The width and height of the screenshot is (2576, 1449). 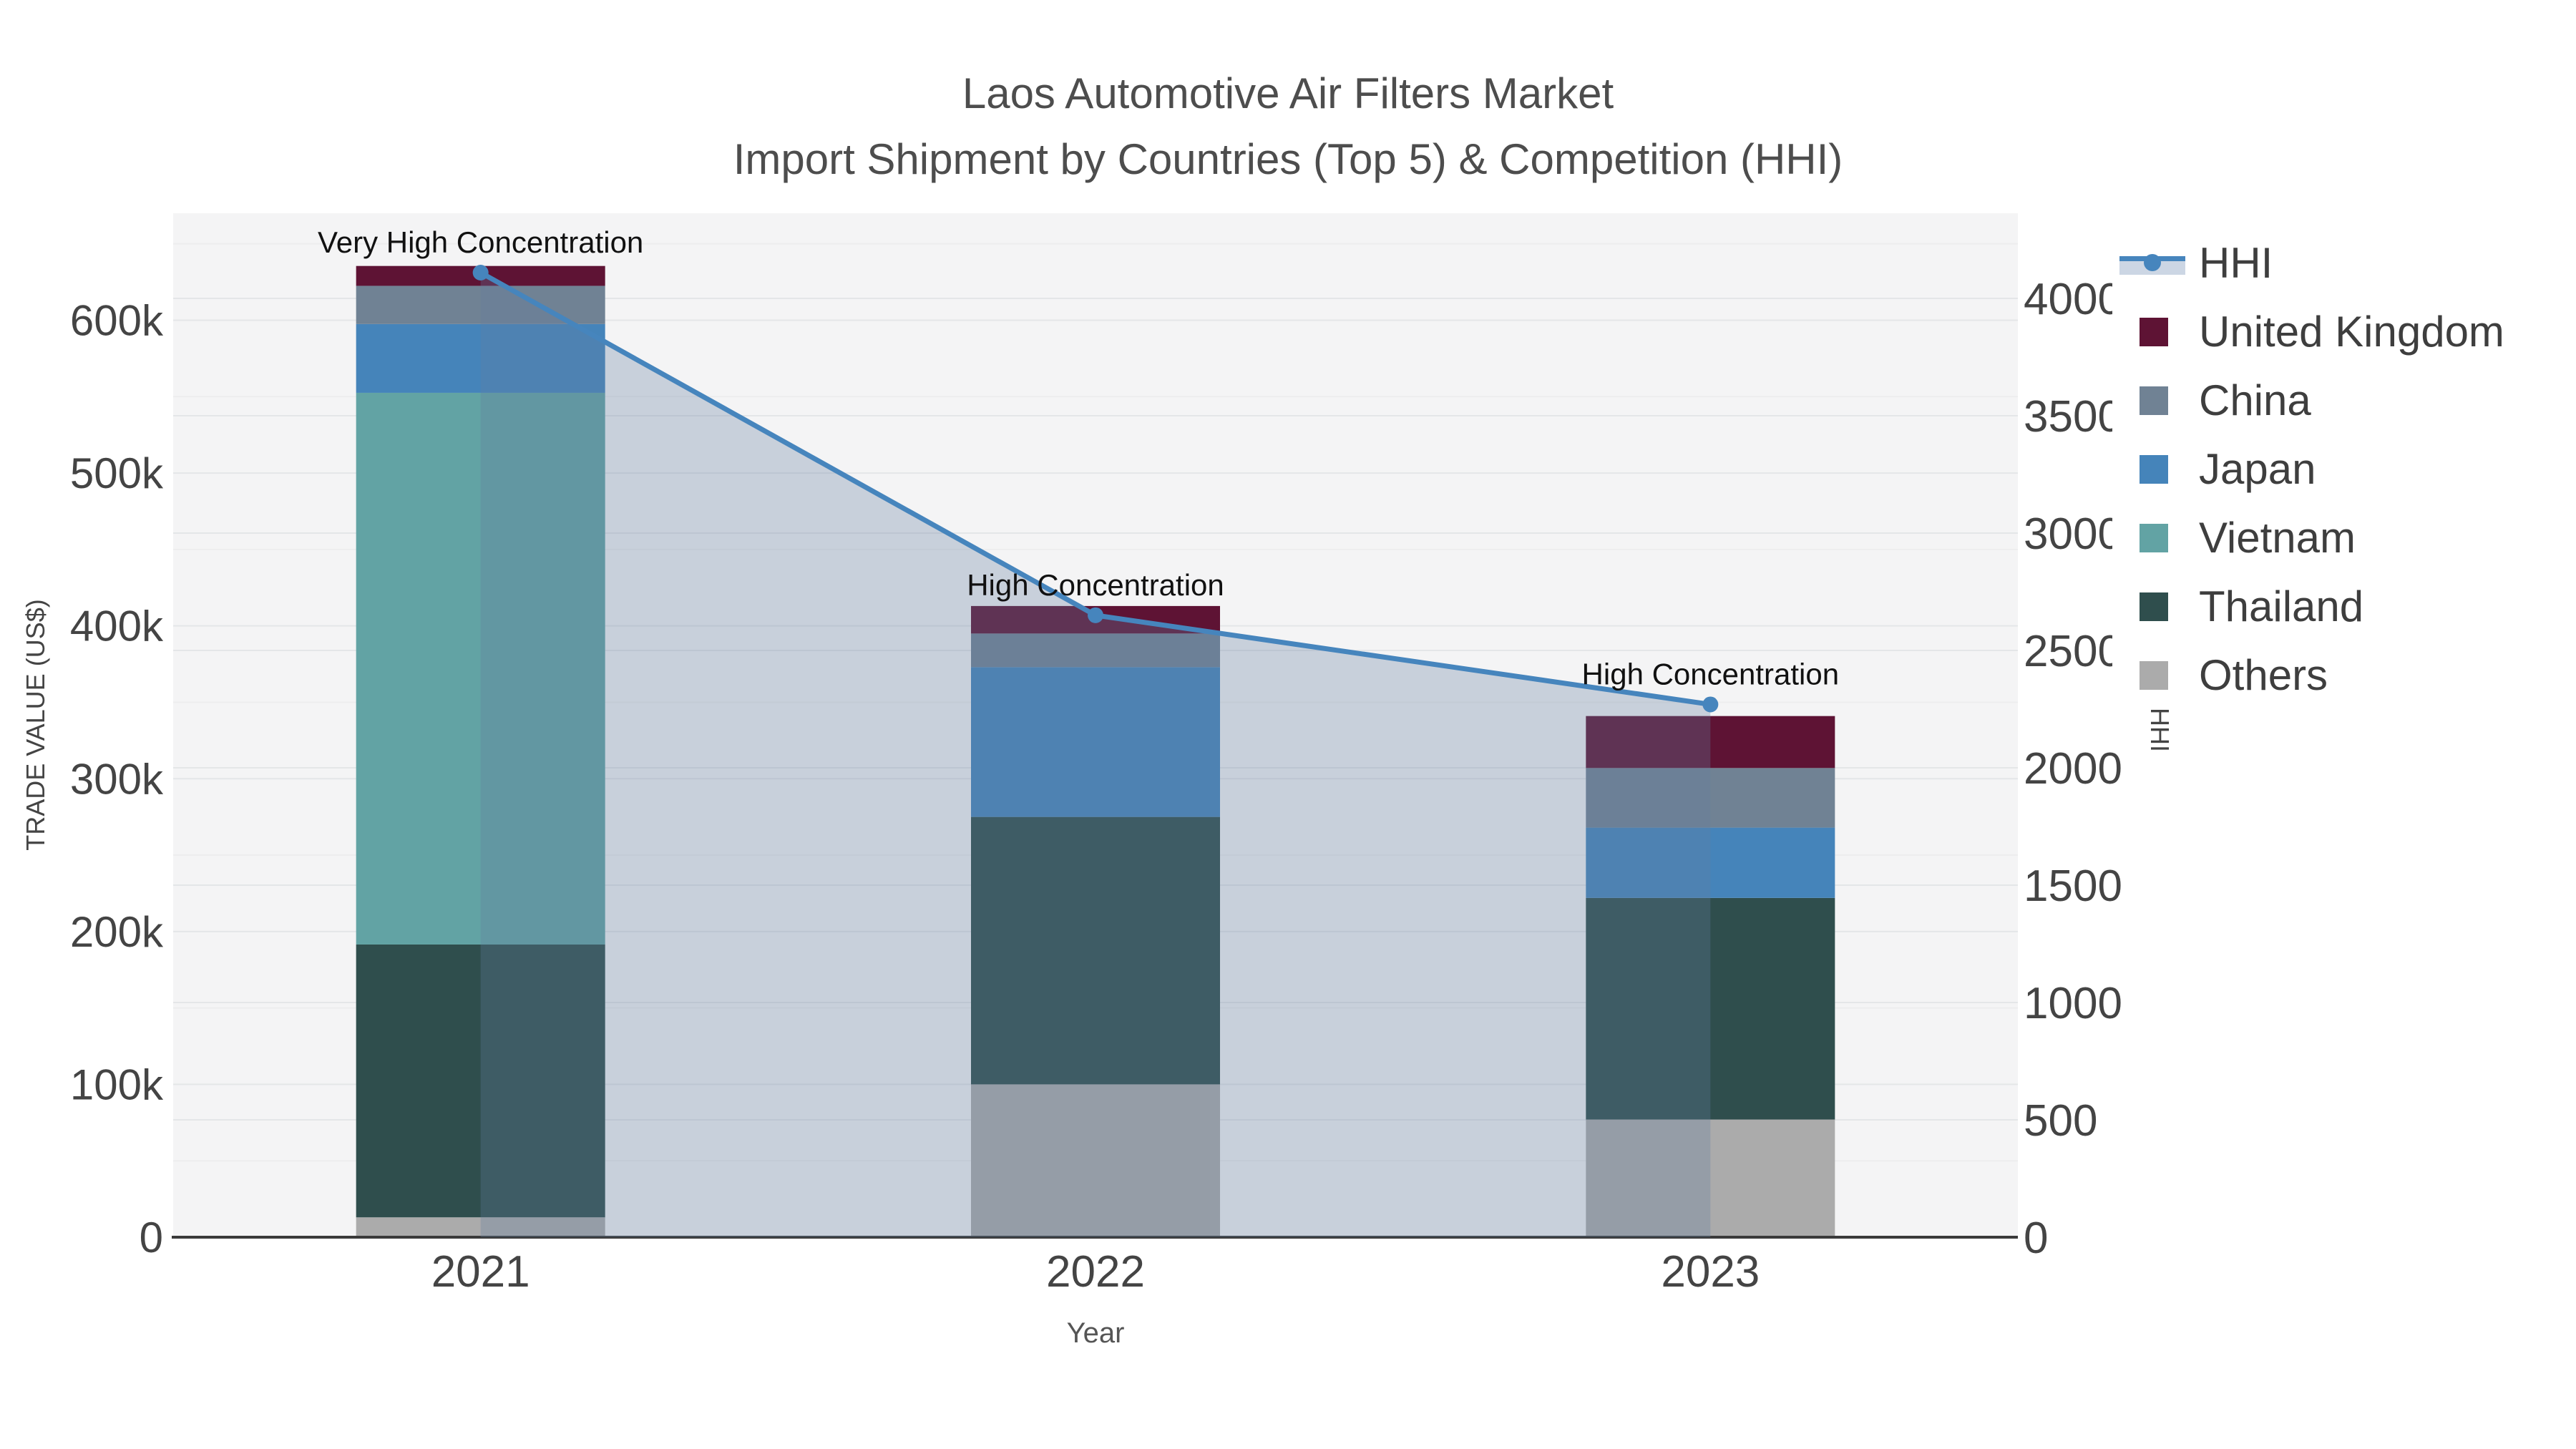 What do you see at coordinates (2160, 730) in the screenshot?
I see `y-right-axis-title: HHI` at bounding box center [2160, 730].